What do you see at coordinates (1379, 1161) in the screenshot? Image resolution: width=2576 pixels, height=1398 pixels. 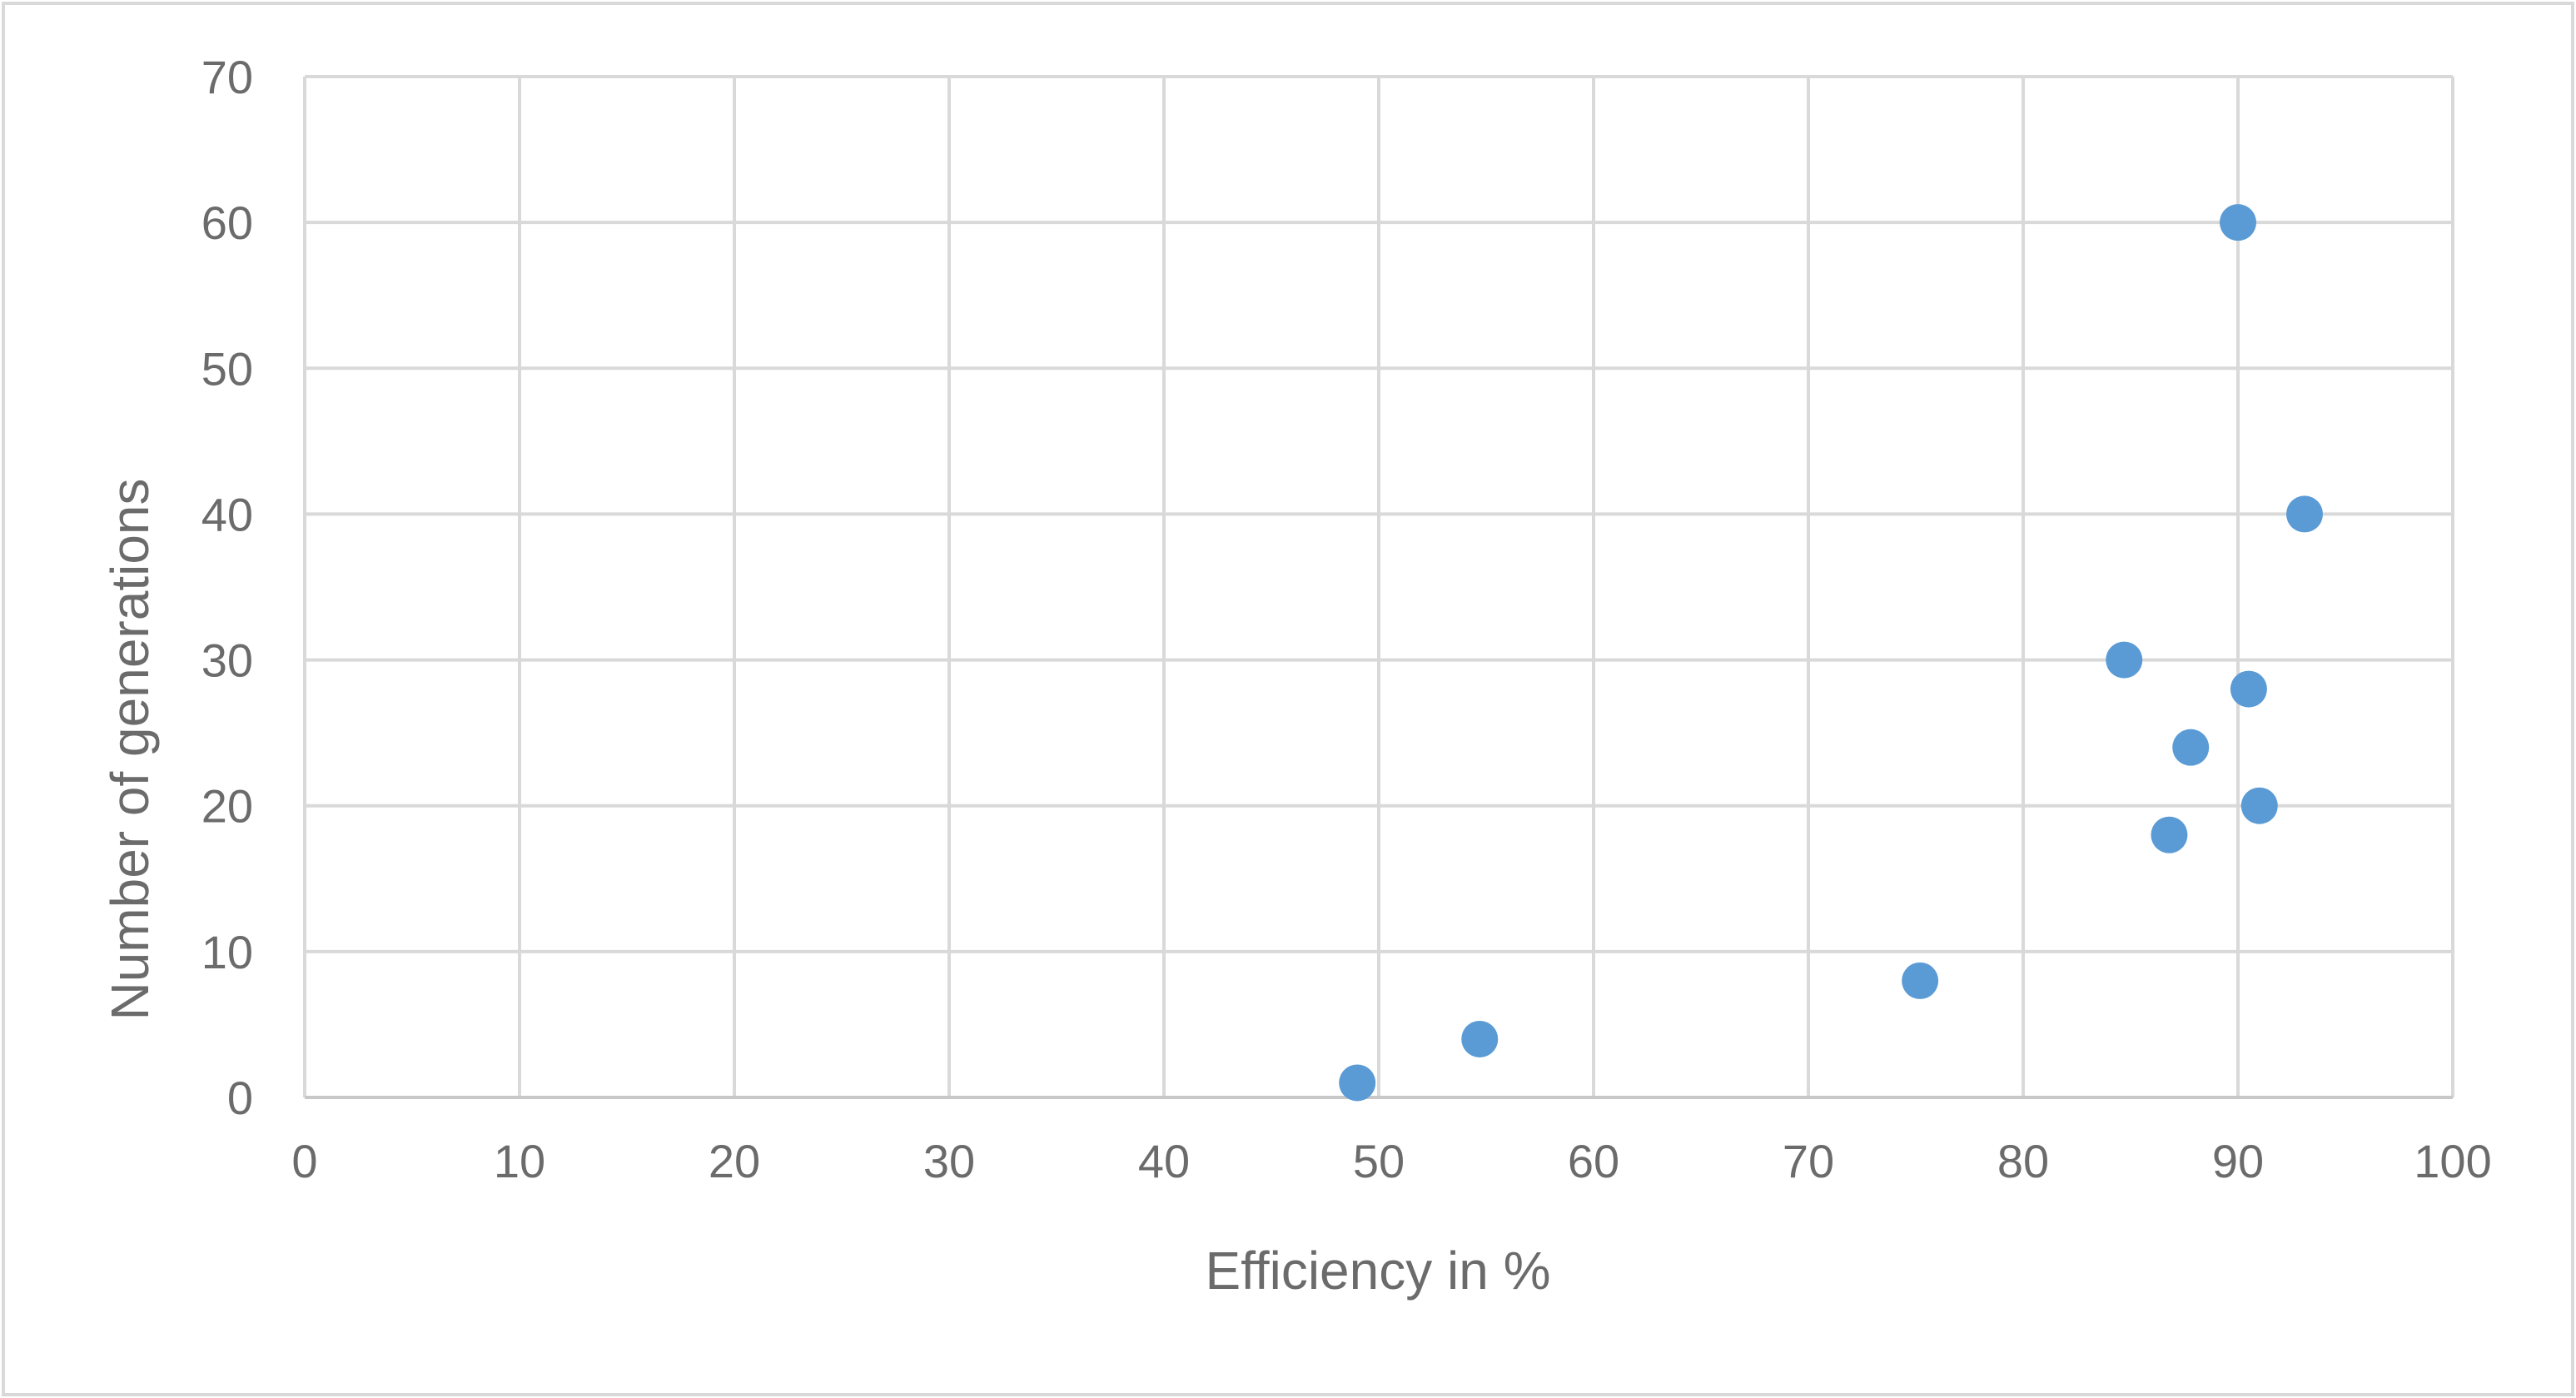 I see `x-tick-label: 50` at bounding box center [1379, 1161].